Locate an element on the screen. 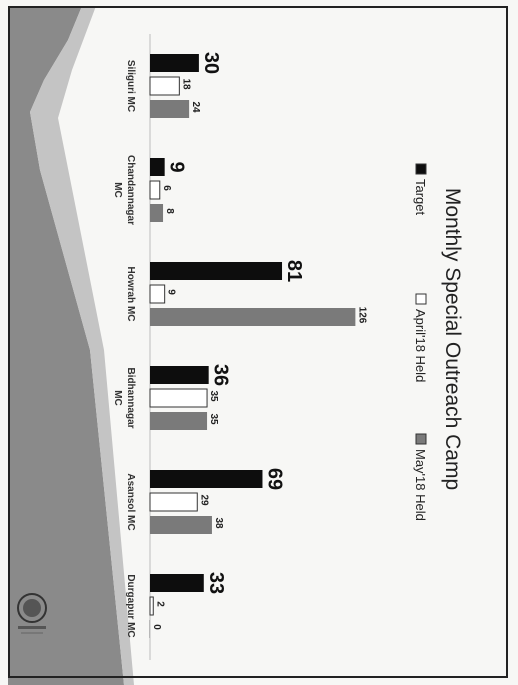 The image size is (518, 685). data-label: 36 is located at coordinates (221, 375).